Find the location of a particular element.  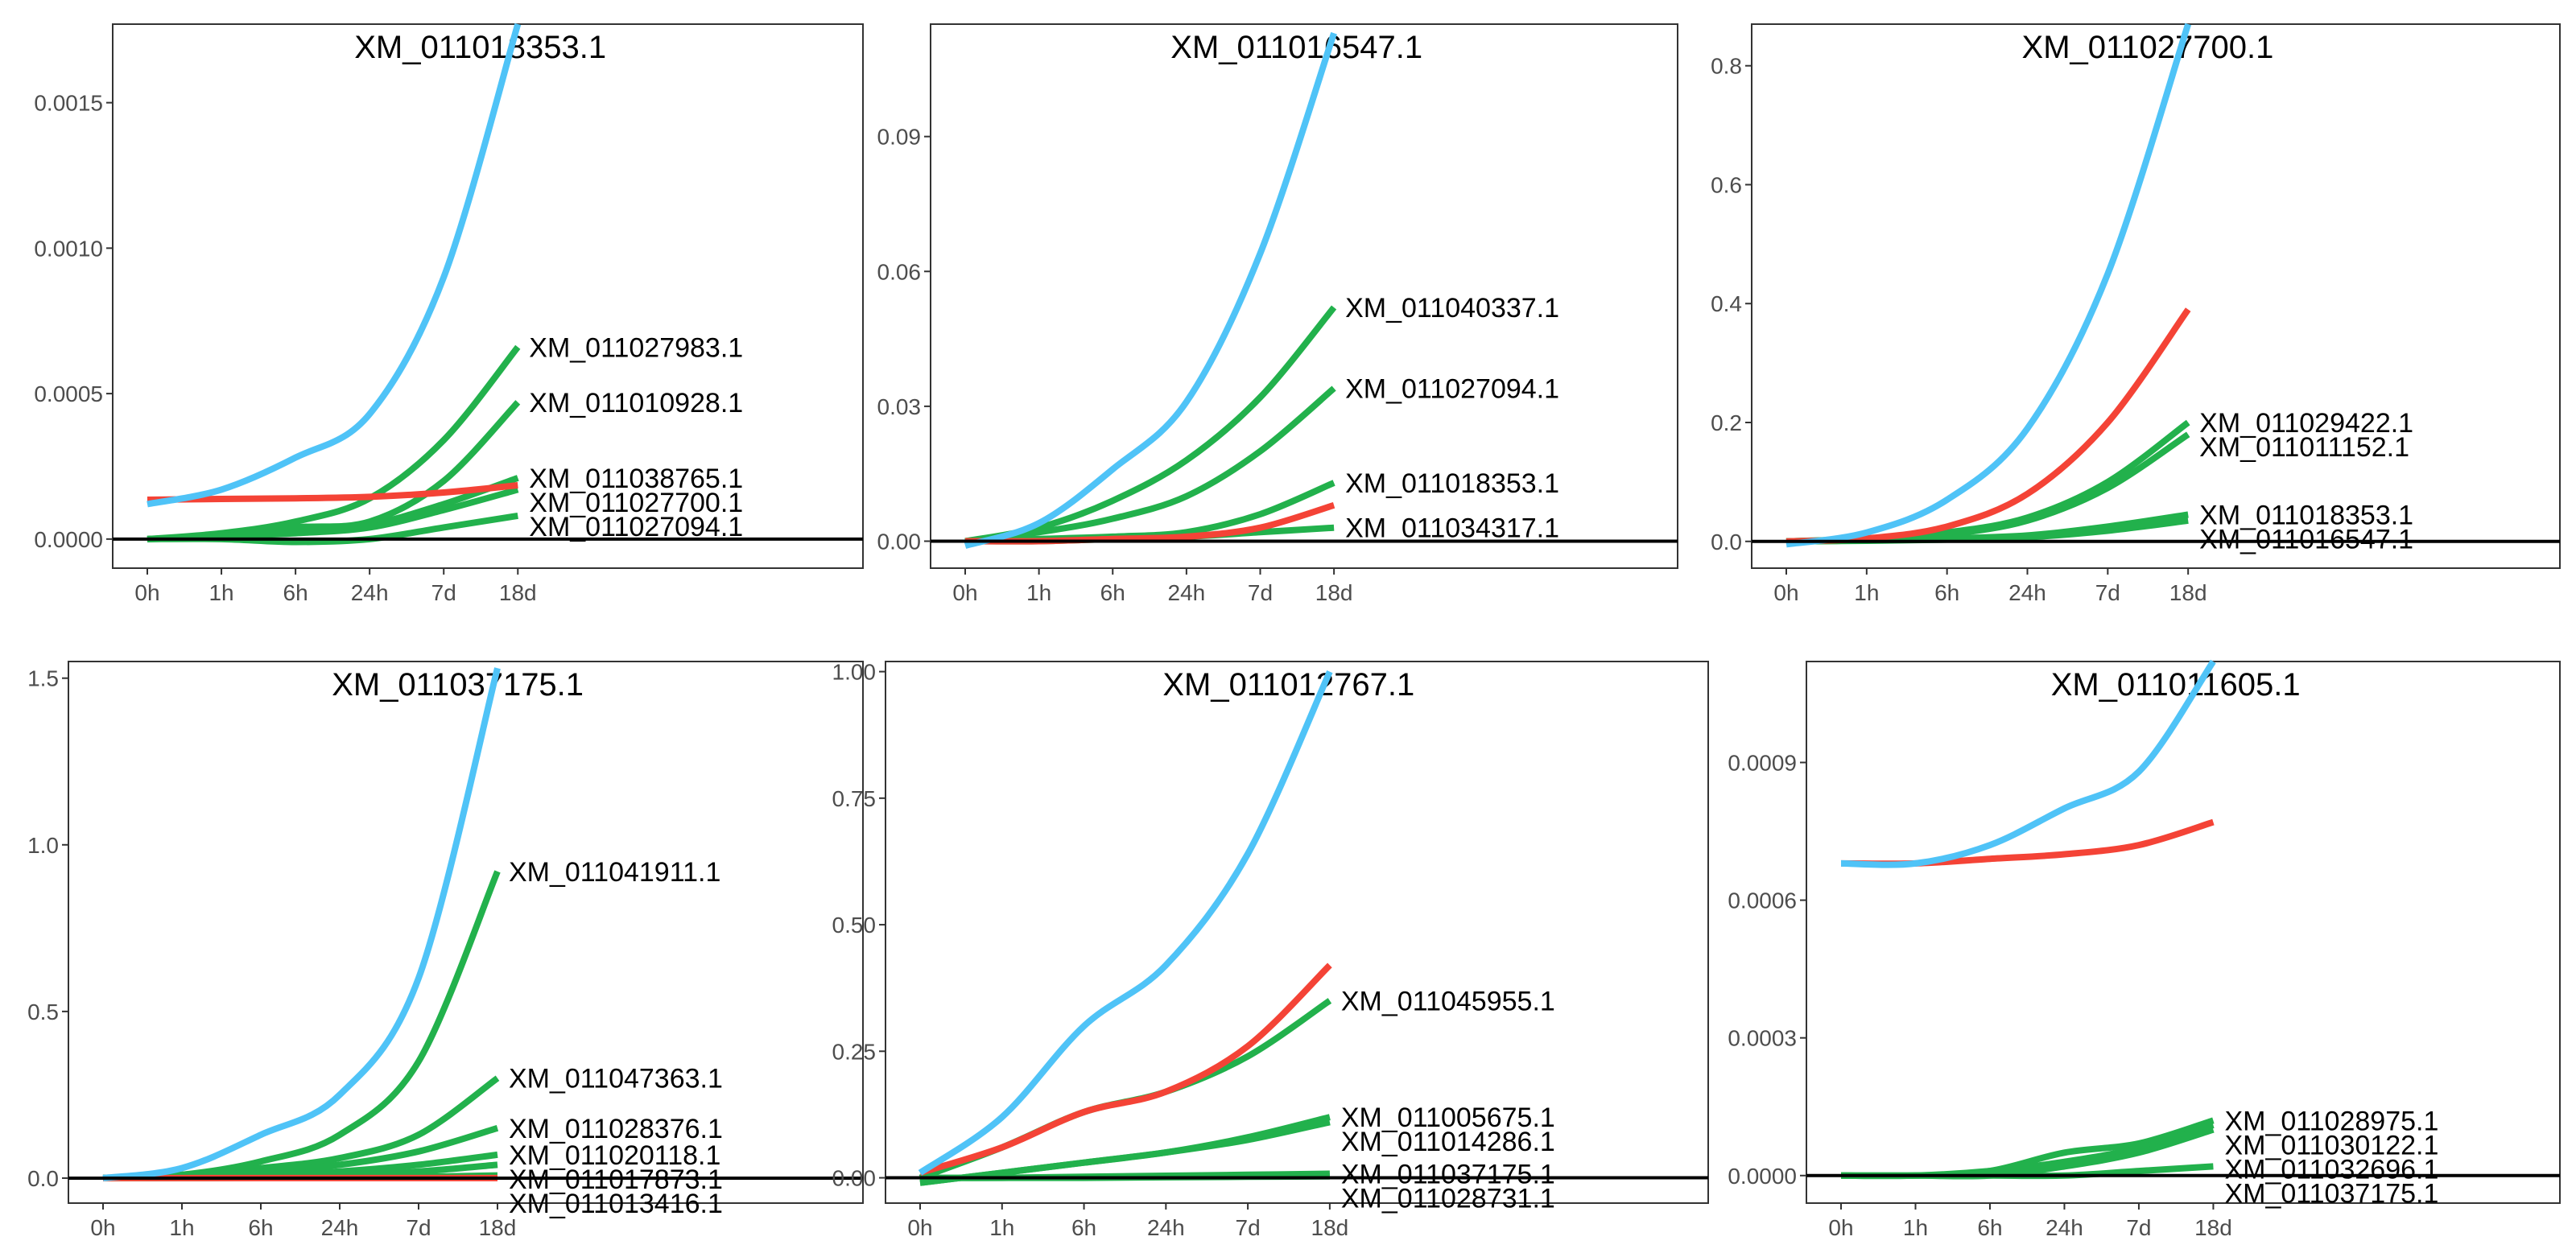

y-tick-label: 0.4 is located at coordinates (1726, 303).